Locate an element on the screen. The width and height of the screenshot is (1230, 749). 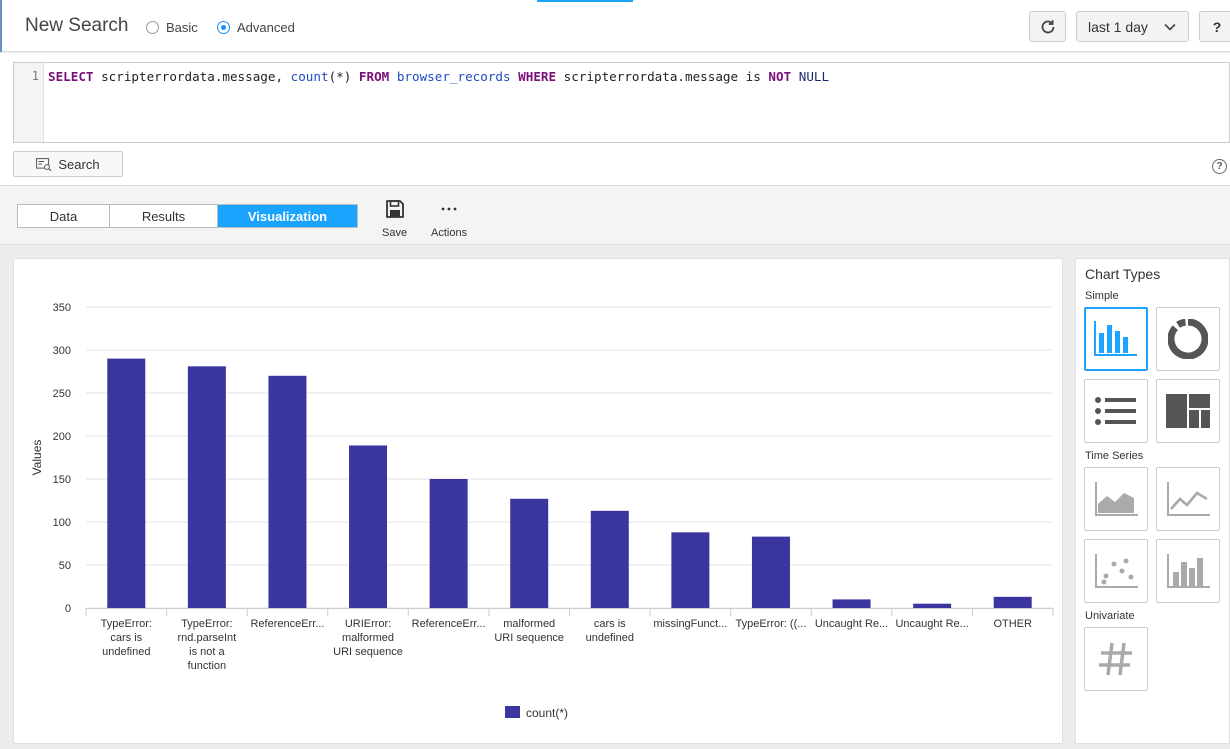
query-token: scripterrordata.message, is located at coordinates (192, 76).